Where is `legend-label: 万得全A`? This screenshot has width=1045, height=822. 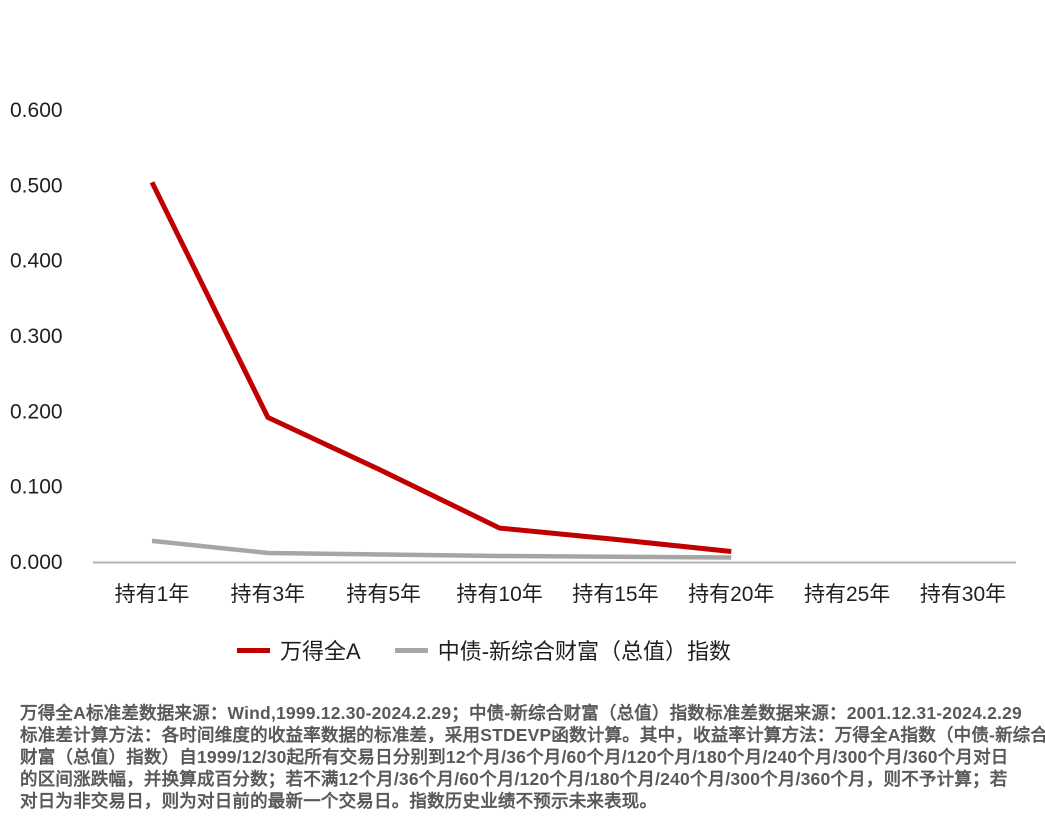
legend-label: 万得全A is located at coordinates (320, 651).